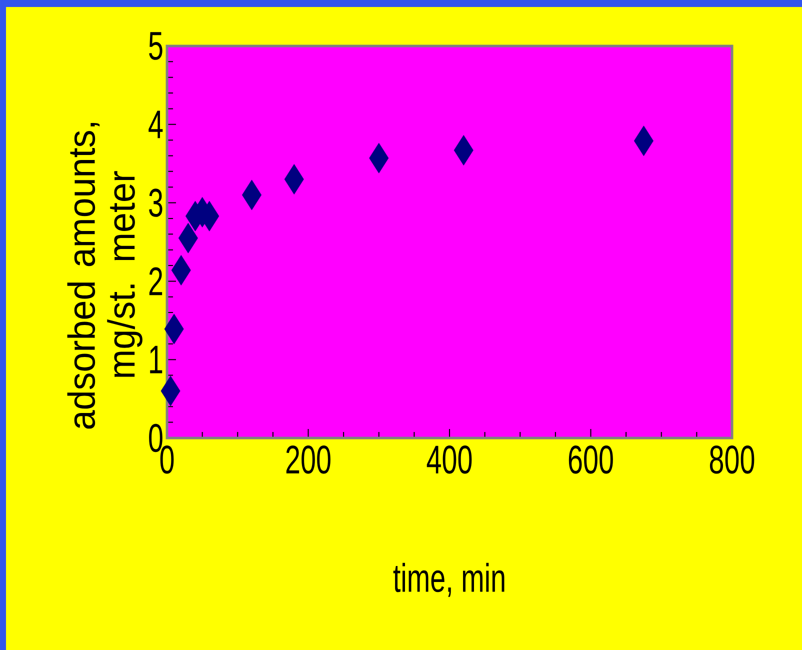  I want to click on y-tick-label: 2, so click(155, 281).